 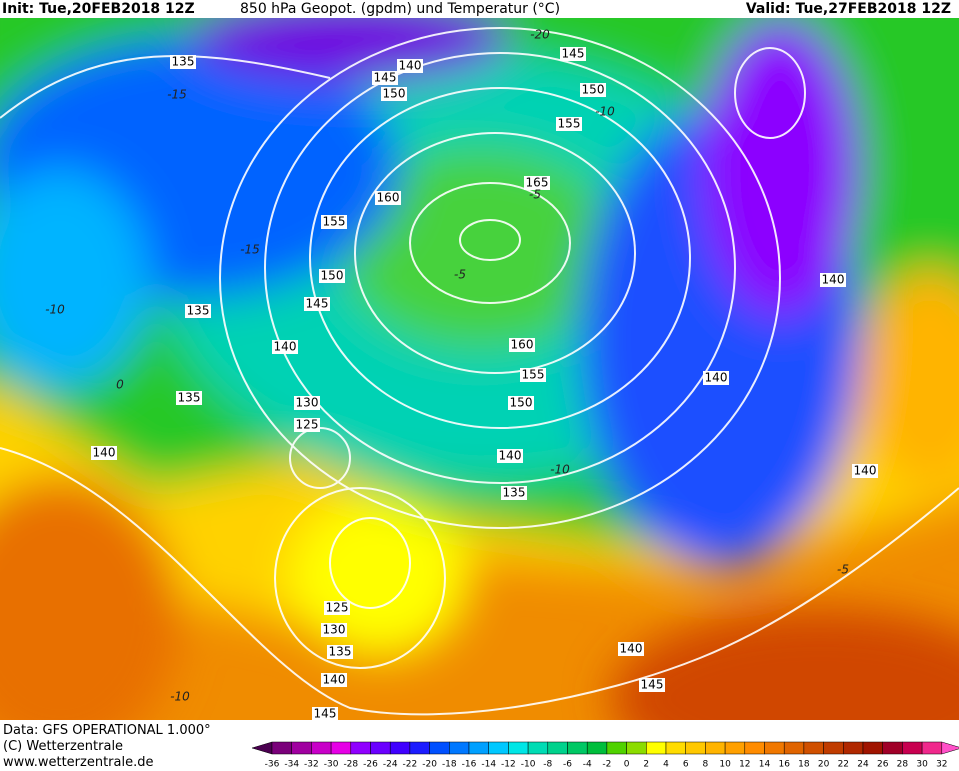 What do you see at coordinates (547, 765) in the screenshot?
I see `colorbar-label: -8` at bounding box center [547, 765].